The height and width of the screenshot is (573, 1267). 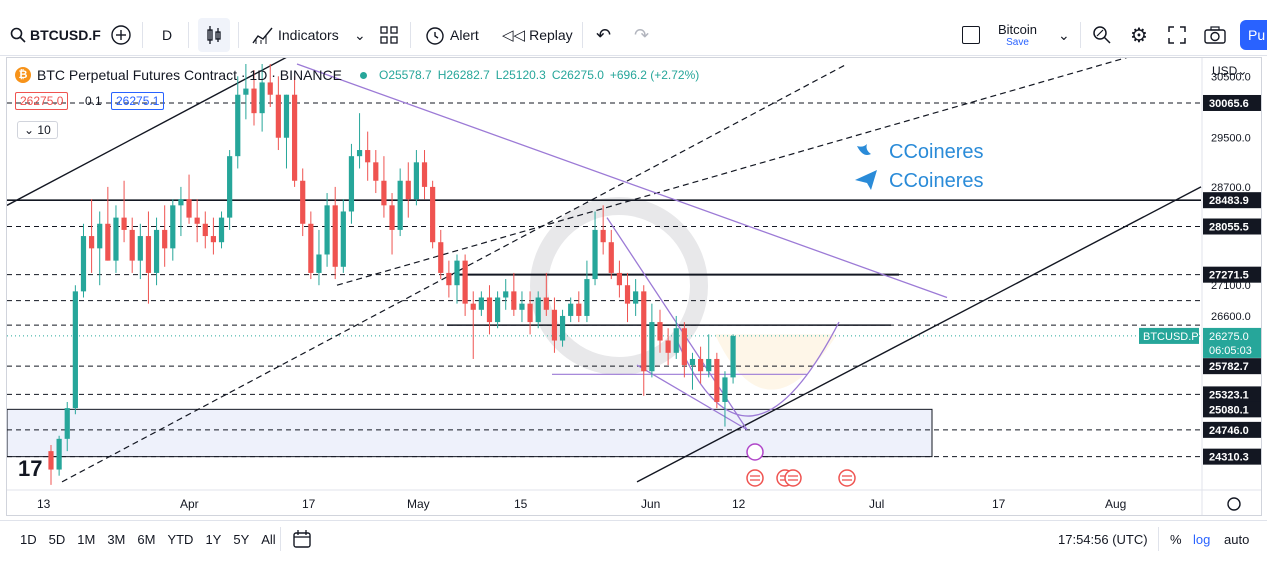 I want to click on candles-icon, so click(x=214, y=35).